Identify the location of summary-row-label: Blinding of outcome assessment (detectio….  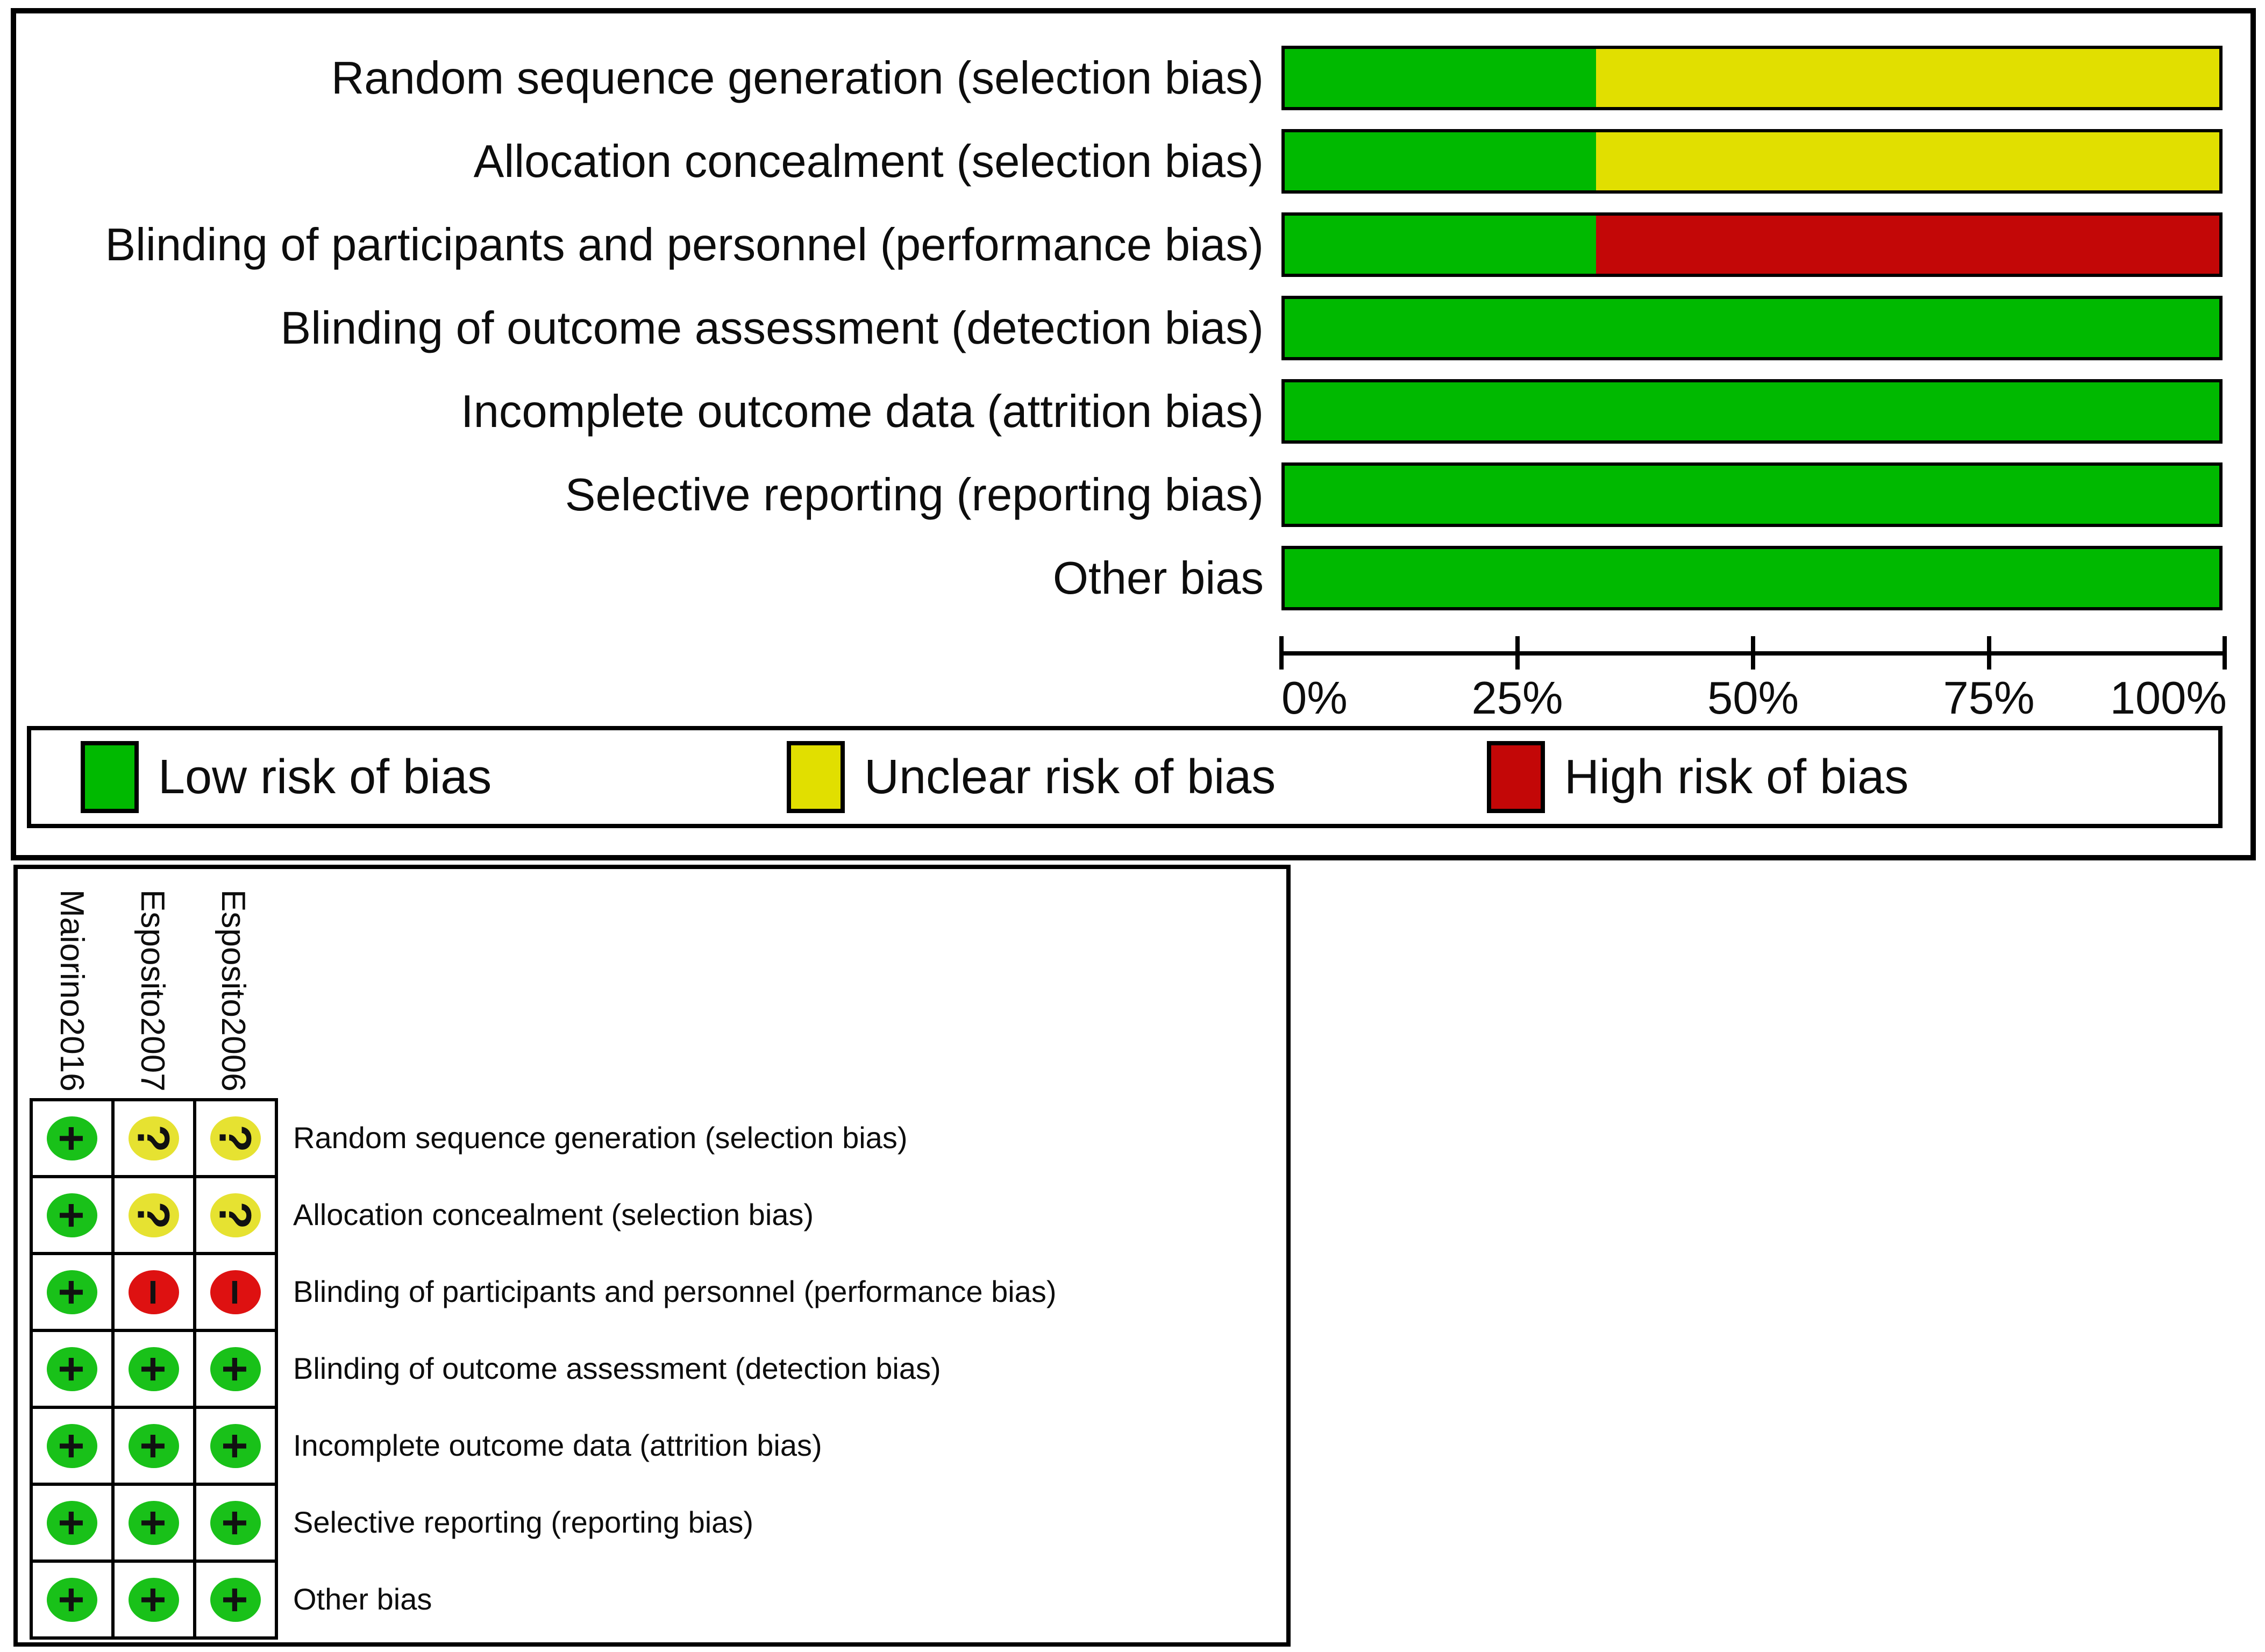
(617, 1368).